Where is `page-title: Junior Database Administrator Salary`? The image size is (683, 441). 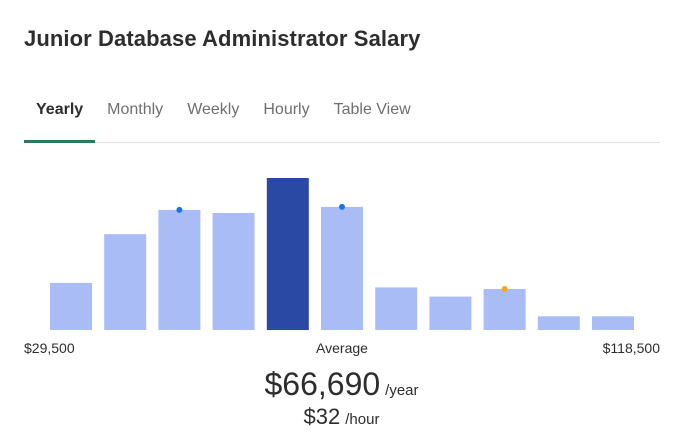 page-title: Junior Database Administrator Salary is located at coordinates (222, 38).